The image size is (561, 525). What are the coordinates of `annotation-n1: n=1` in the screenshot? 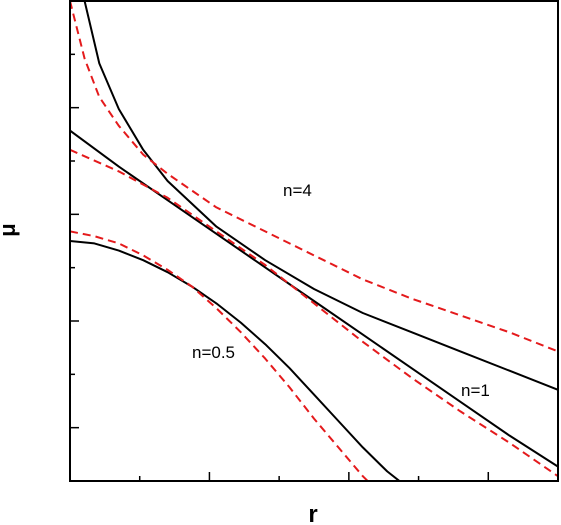 It's located at (475, 390).